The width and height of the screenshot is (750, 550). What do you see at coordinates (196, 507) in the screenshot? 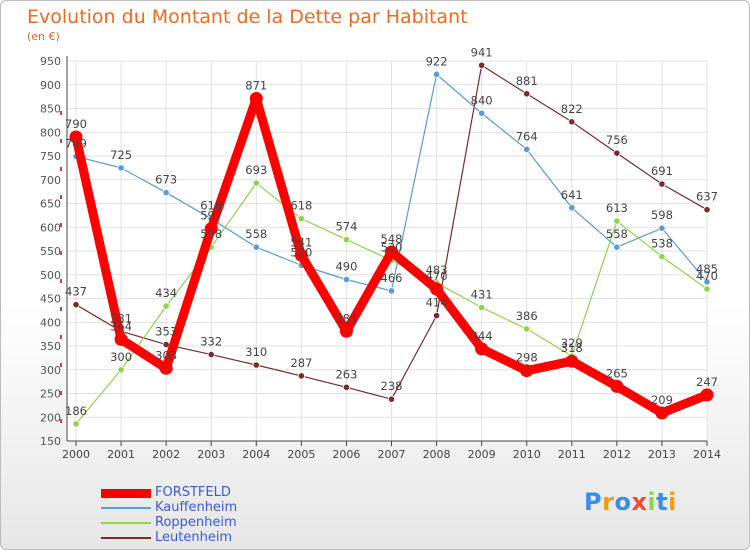
I see `legend-label: Kauffenheim` at bounding box center [196, 507].